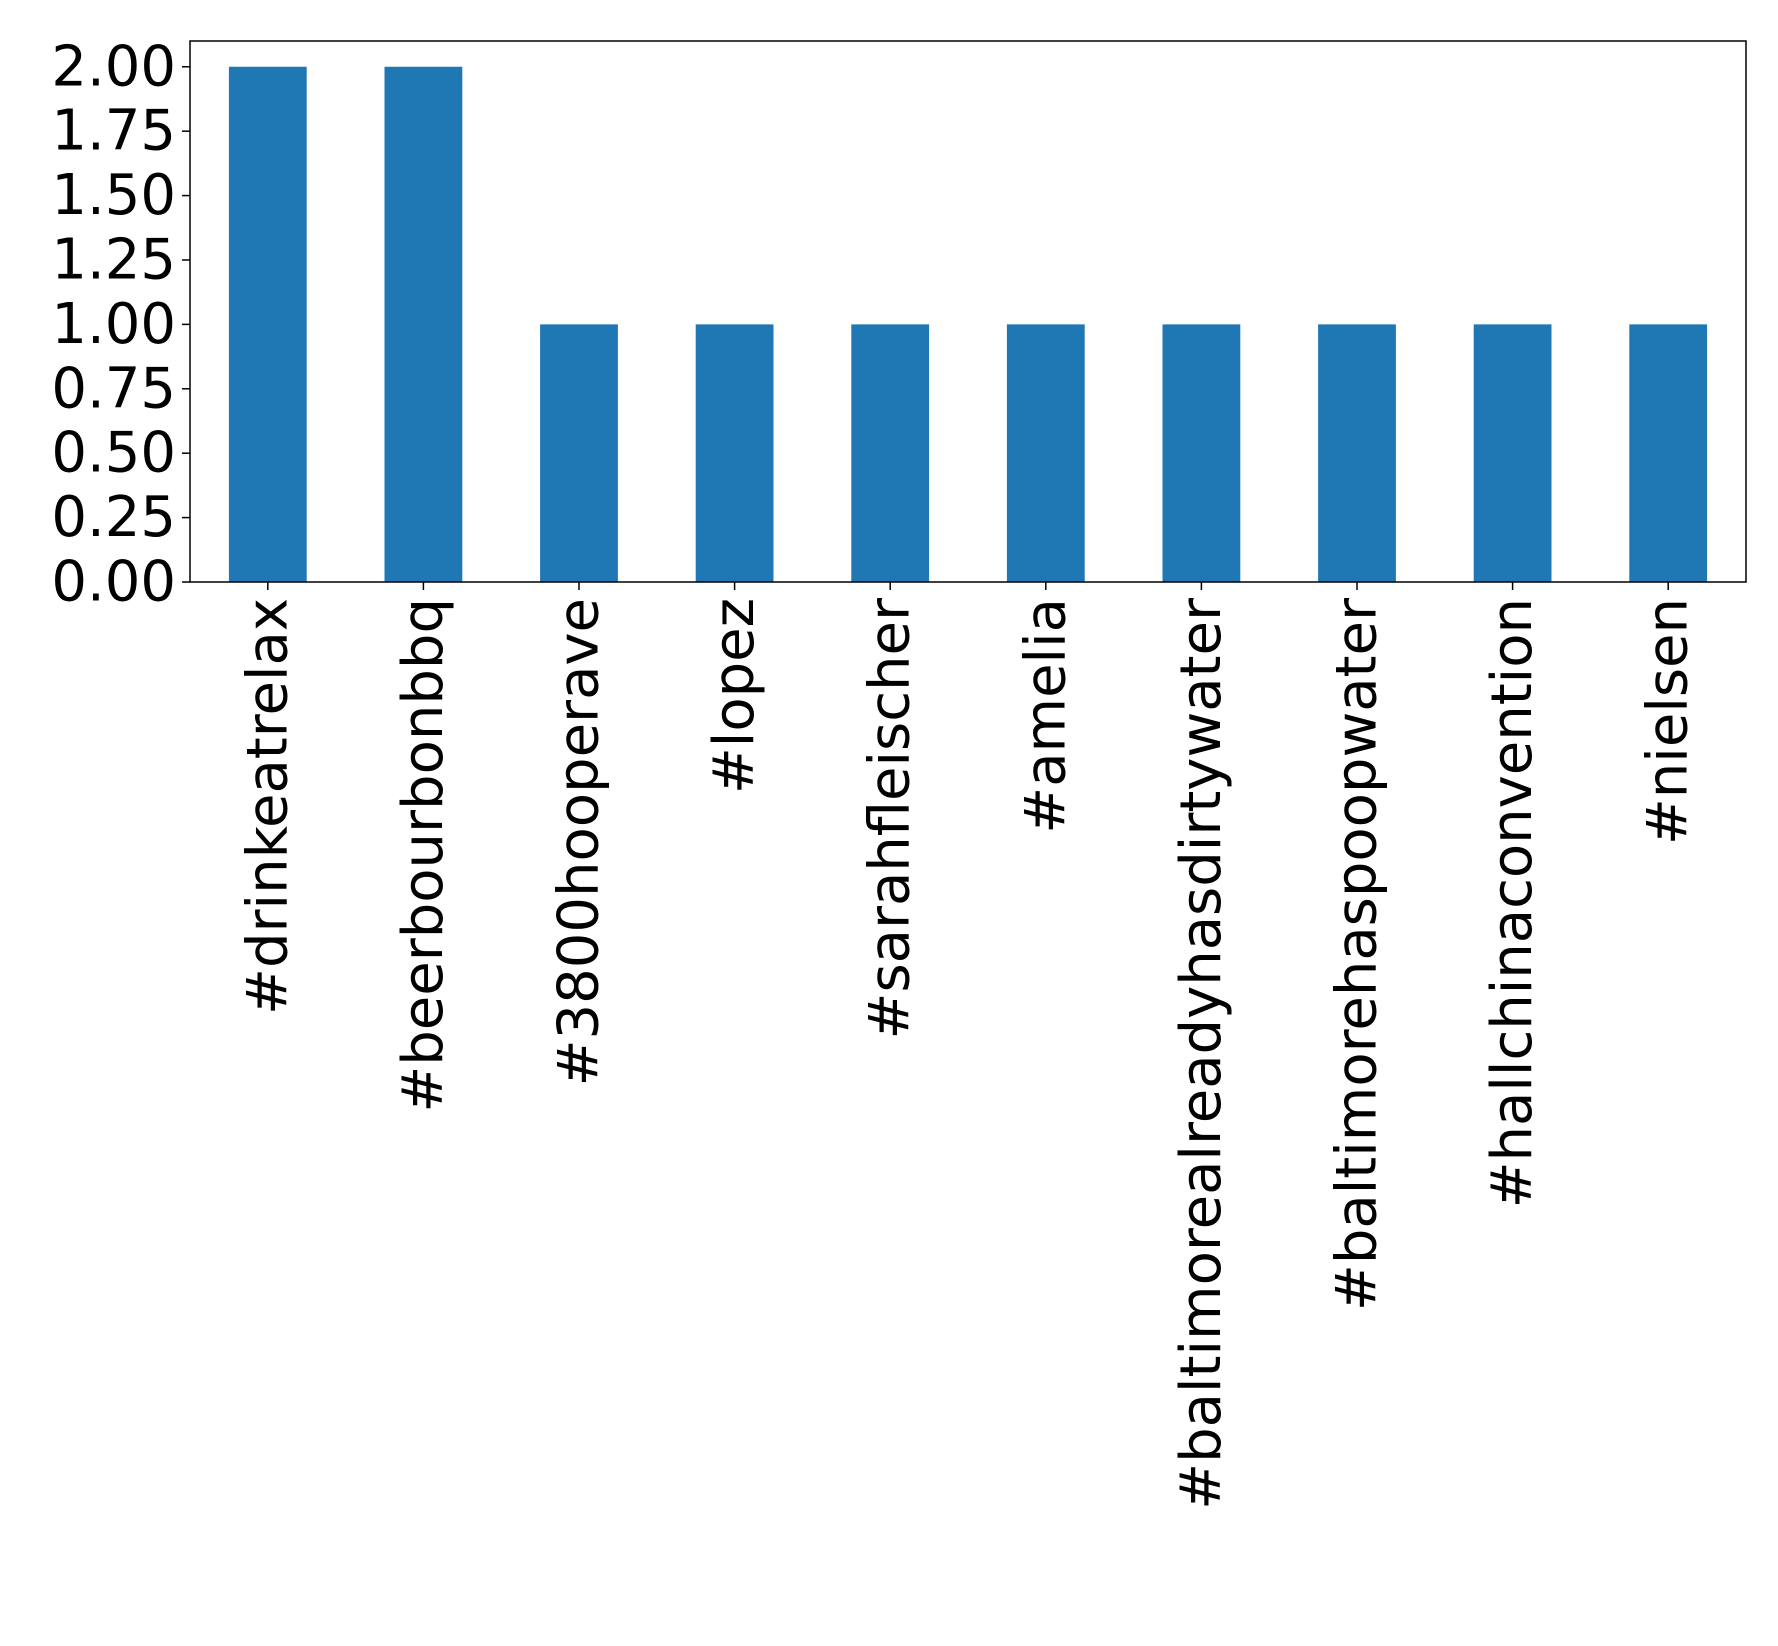 This screenshot has width=1778, height=1646. Describe the element at coordinates (113, 453) in the screenshot. I see `y-tick-label: 0.50` at that location.